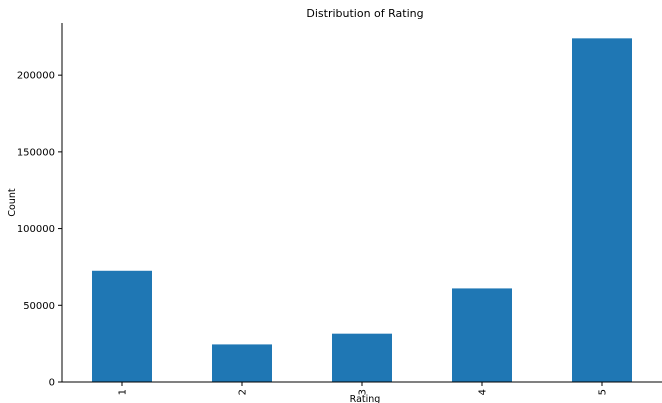 The height and width of the screenshot is (403, 662). Describe the element at coordinates (123, 392) in the screenshot. I see `x-tick-label: 1` at that location.